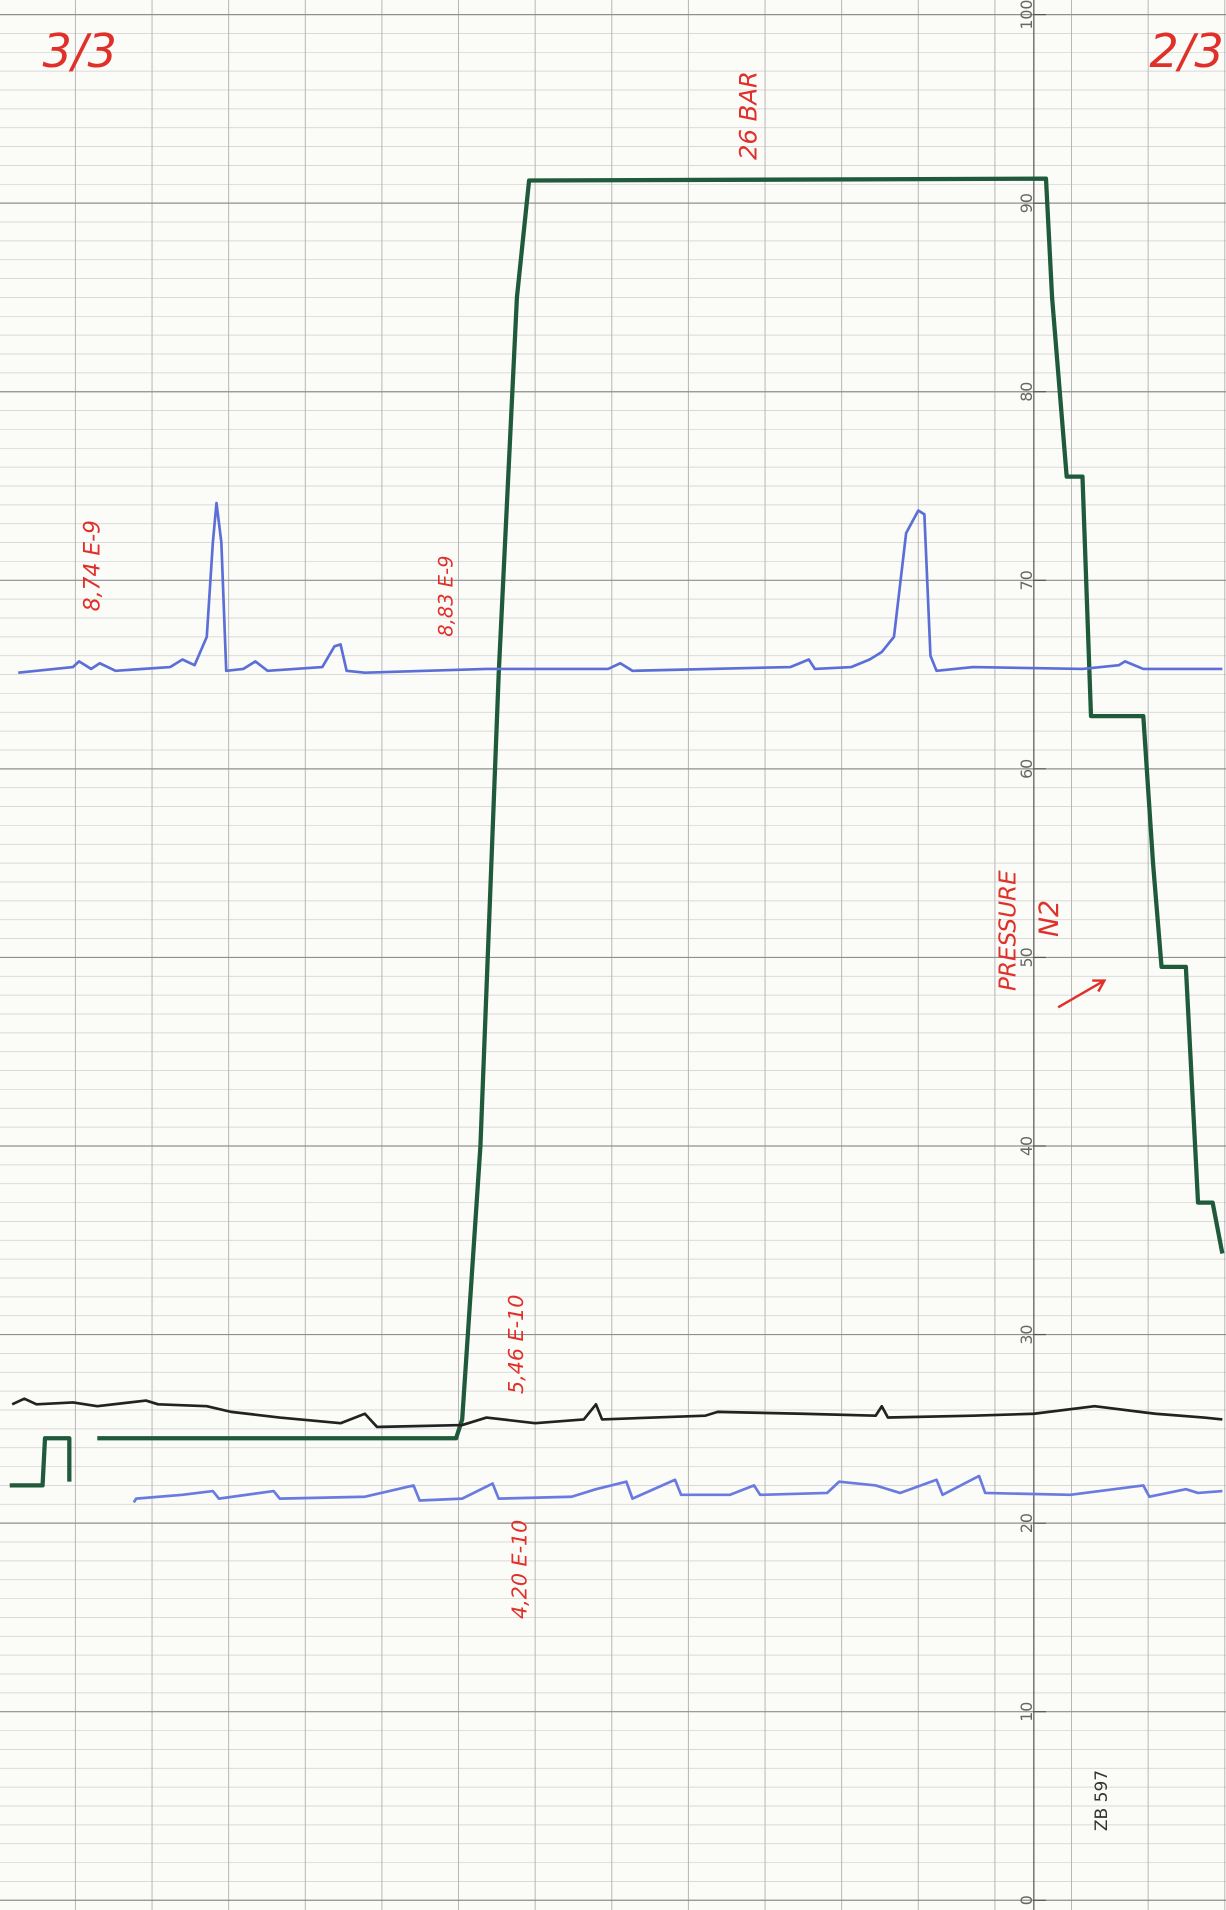 This screenshot has width=1226, height=1910. What do you see at coordinates (1026, 1146) in the screenshot?
I see `y-tick-label: 40` at bounding box center [1026, 1146].